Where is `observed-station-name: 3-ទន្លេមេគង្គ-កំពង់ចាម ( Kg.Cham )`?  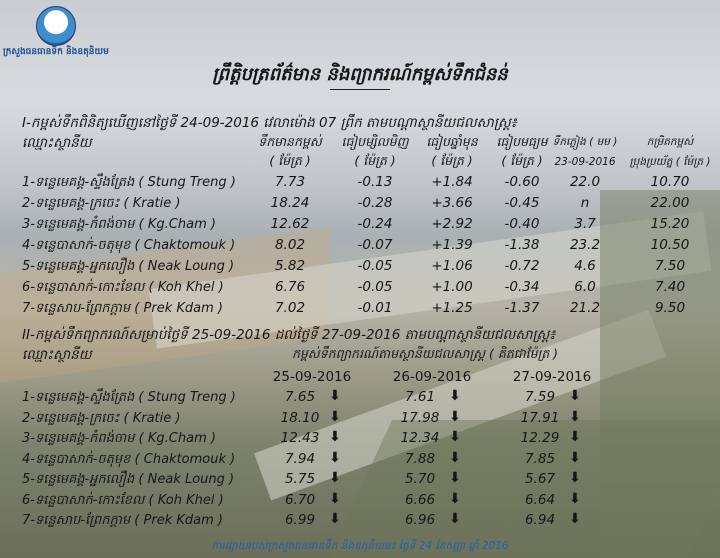
observed-station-name: 3-ទន្លេមេគង្គ-កំពង់ចាម ( Kg.Cham ) is located at coordinates (119, 224).